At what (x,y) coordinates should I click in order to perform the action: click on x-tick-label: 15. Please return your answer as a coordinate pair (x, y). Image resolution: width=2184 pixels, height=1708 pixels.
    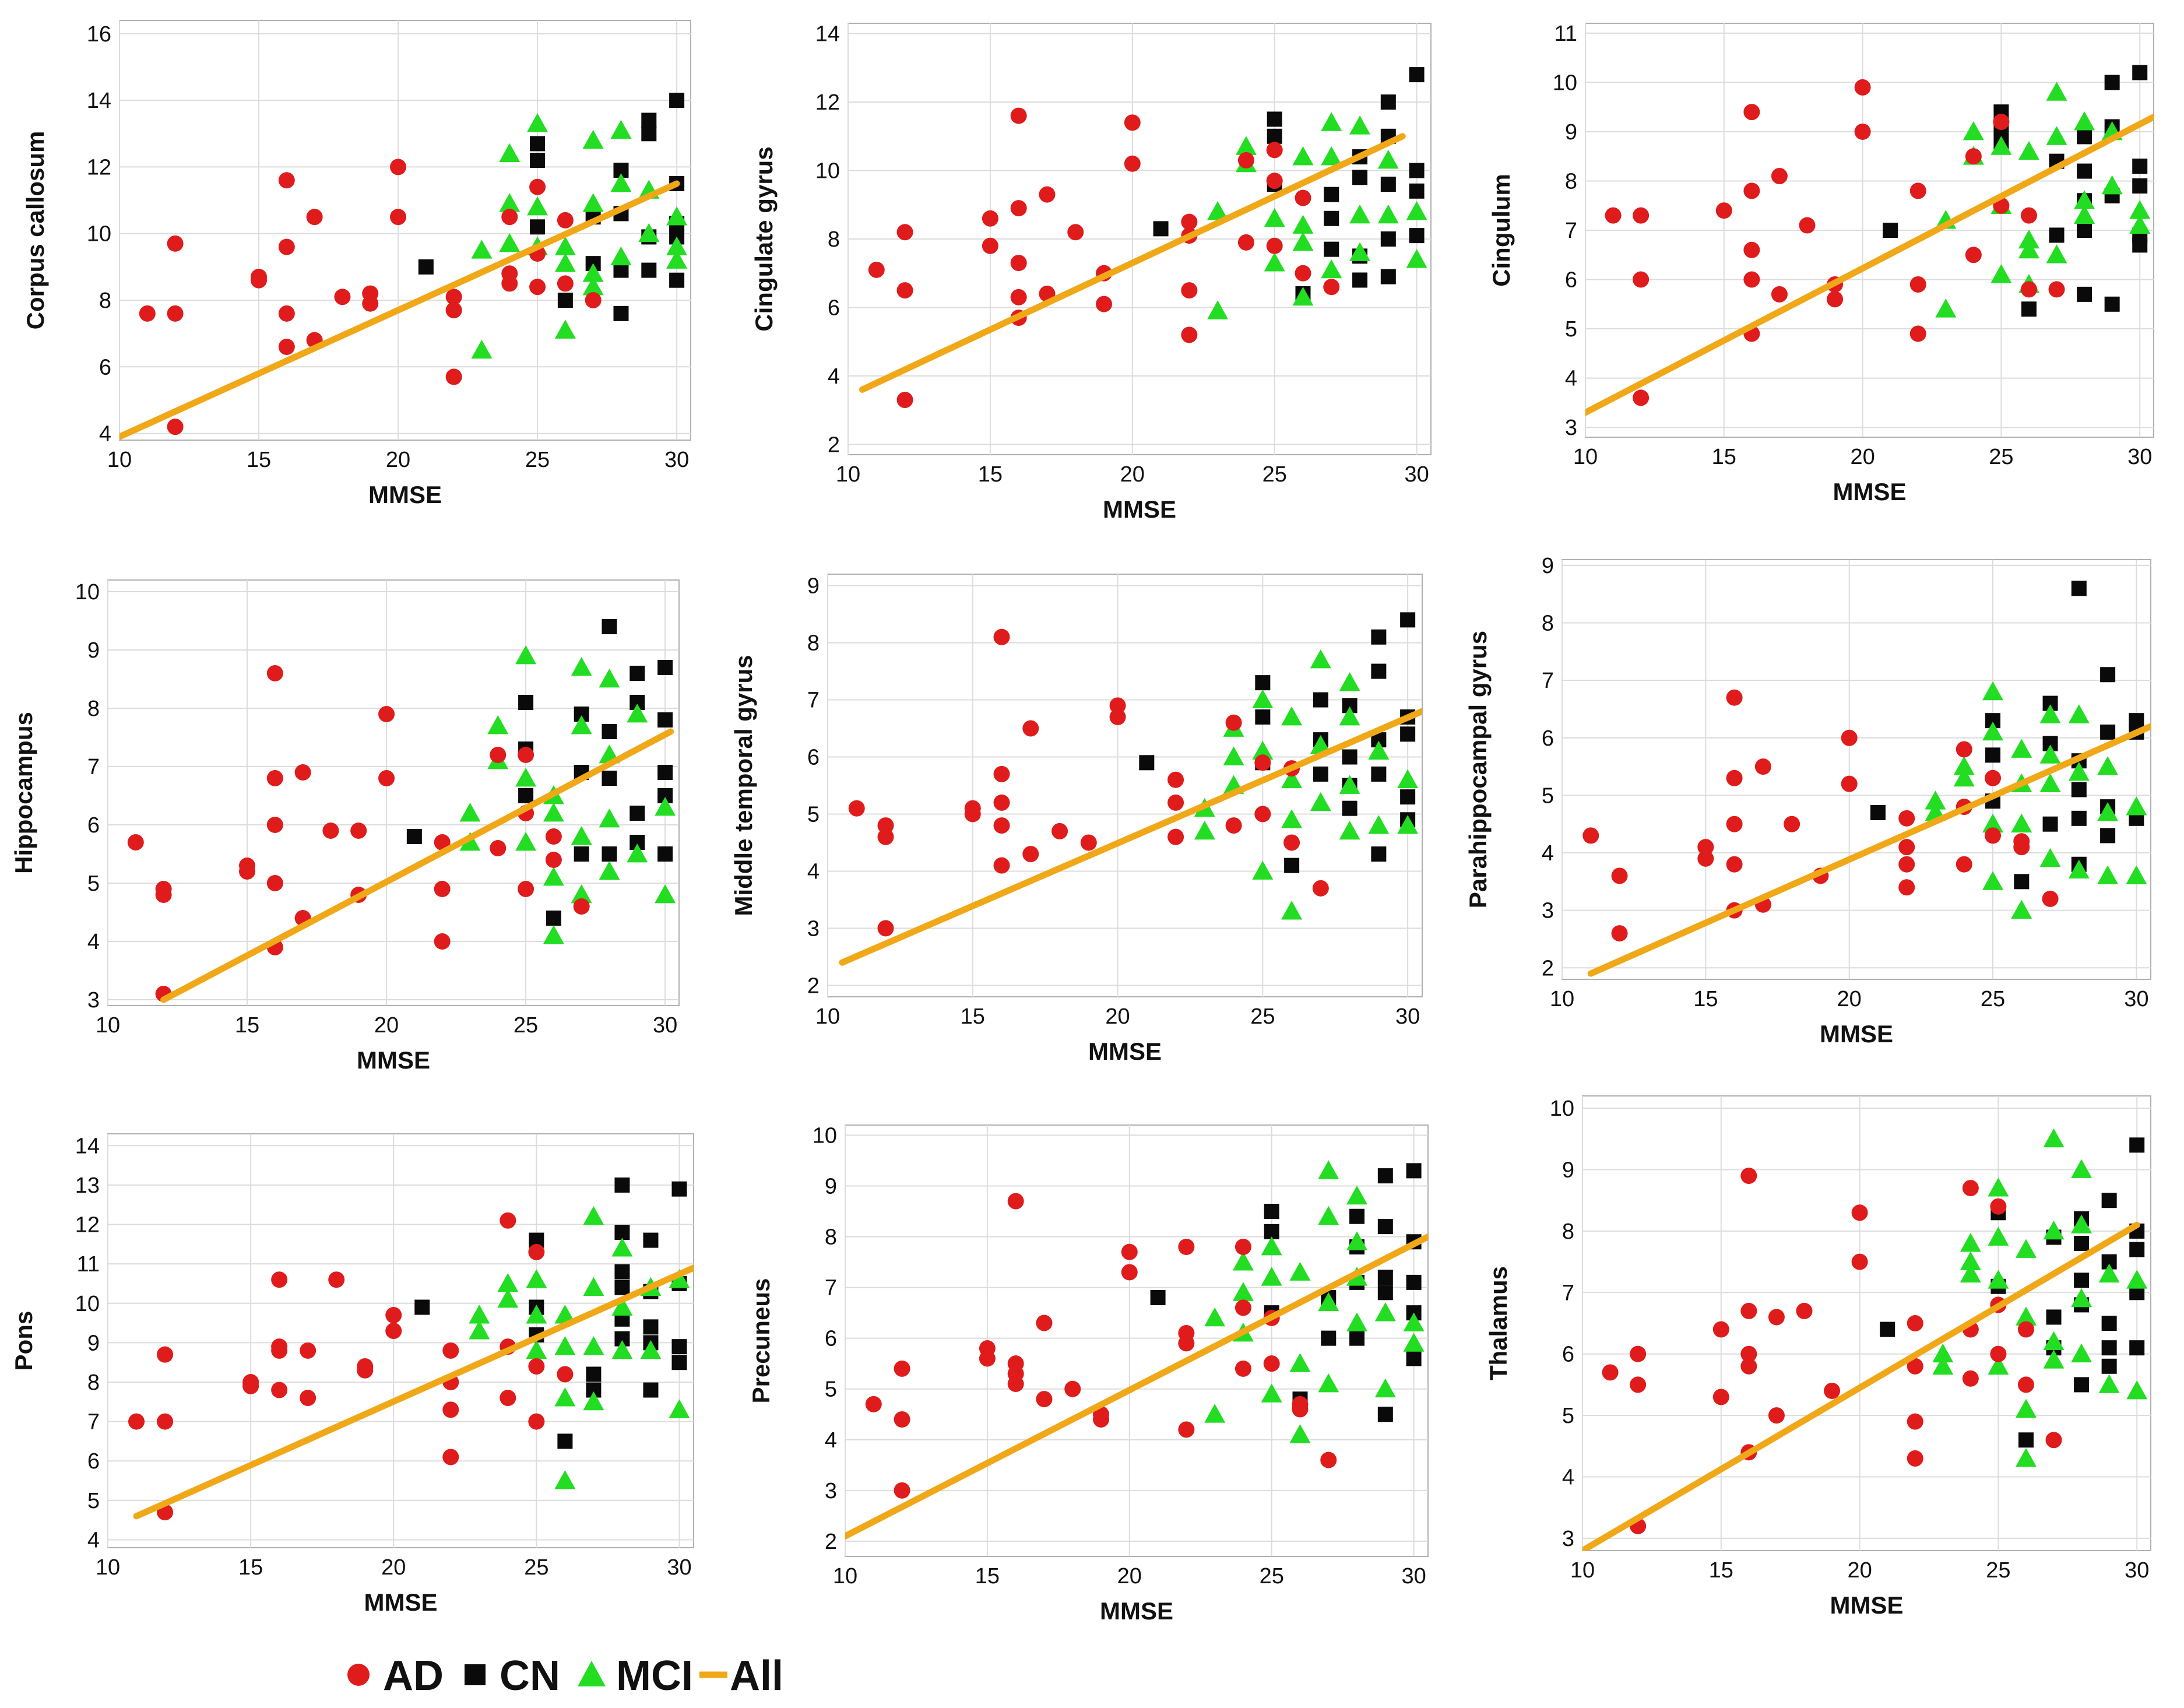
    Looking at the image, I should click on (247, 1025).